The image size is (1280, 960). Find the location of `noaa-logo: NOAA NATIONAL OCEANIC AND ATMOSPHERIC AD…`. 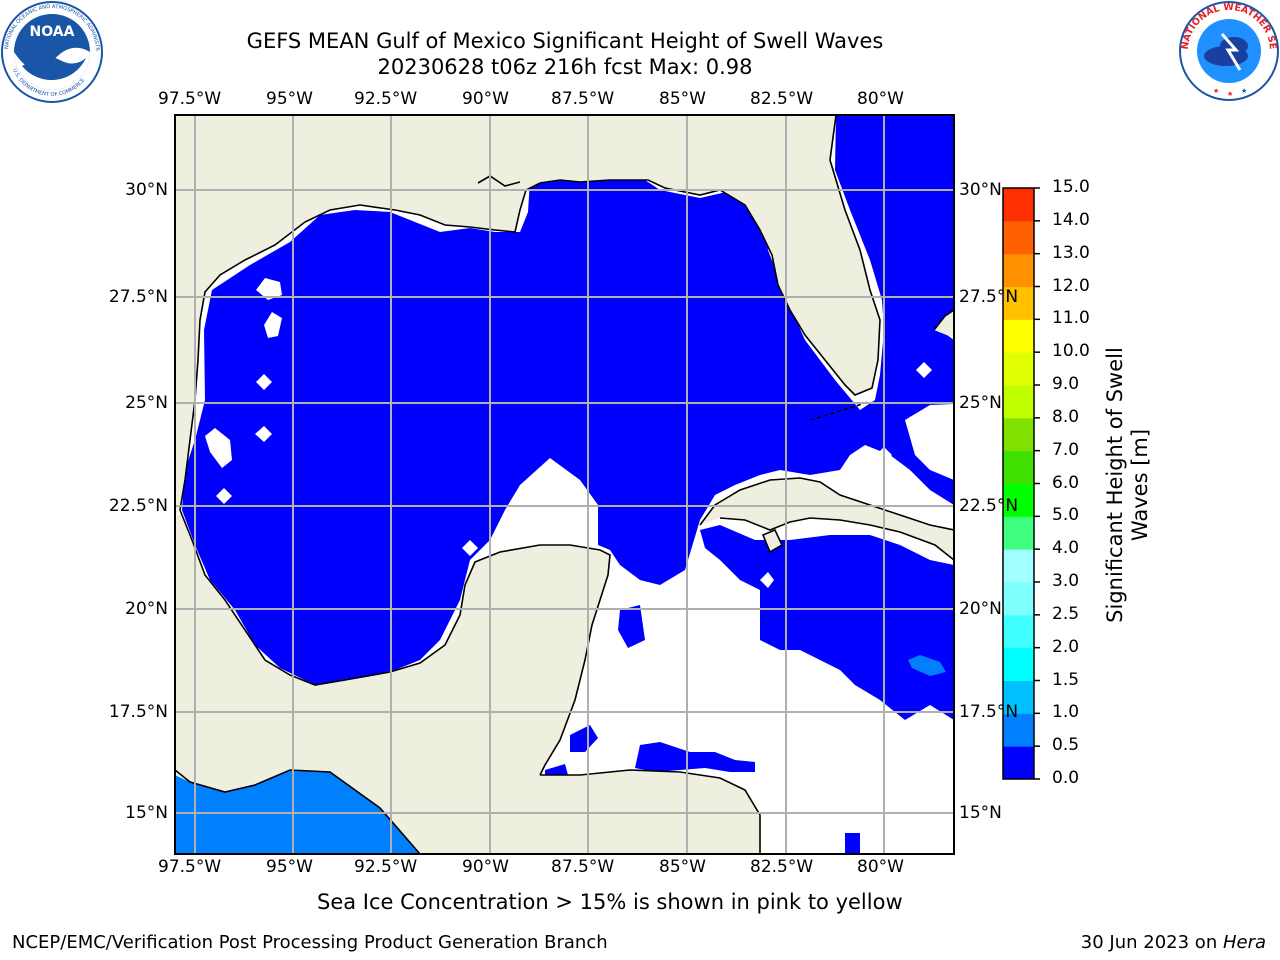

noaa-logo: NOAA NATIONAL OCEANIC AND ATMOSPHERIC AD… is located at coordinates (51, 51).